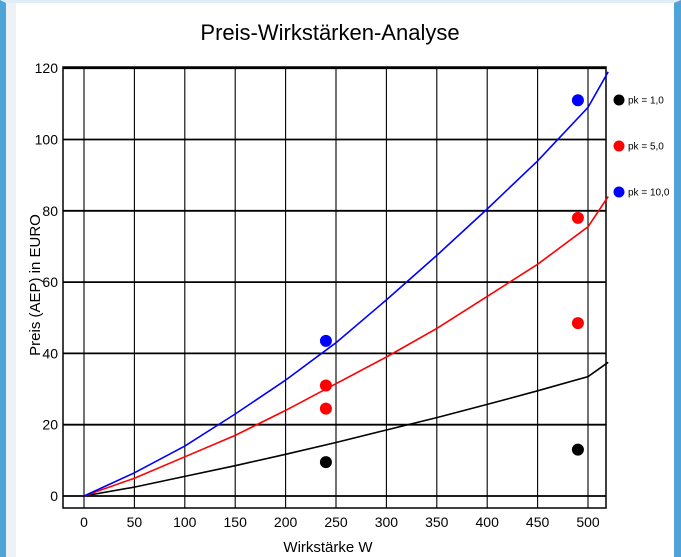 The height and width of the screenshot is (557, 681). I want to click on x-tick-label: 500, so click(588, 522).